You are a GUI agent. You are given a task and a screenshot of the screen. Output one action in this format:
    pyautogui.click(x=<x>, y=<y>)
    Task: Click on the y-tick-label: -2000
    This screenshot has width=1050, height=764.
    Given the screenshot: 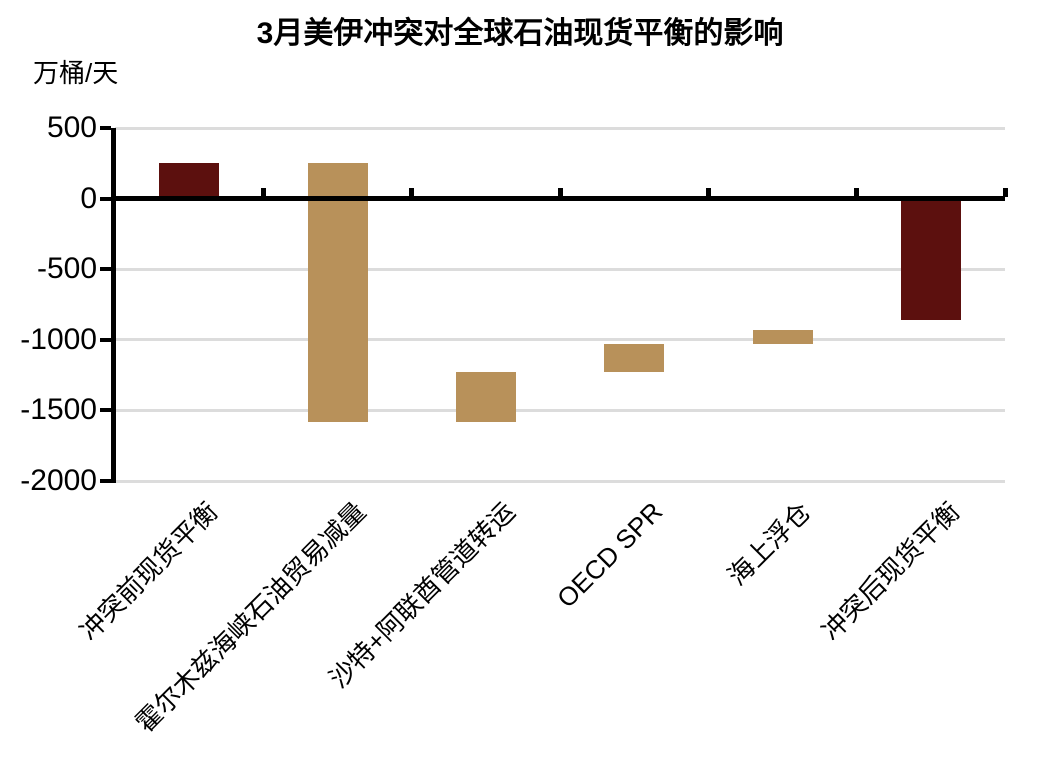 What is the action you would take?
    pyautogui.click(x=58, y=480)
    